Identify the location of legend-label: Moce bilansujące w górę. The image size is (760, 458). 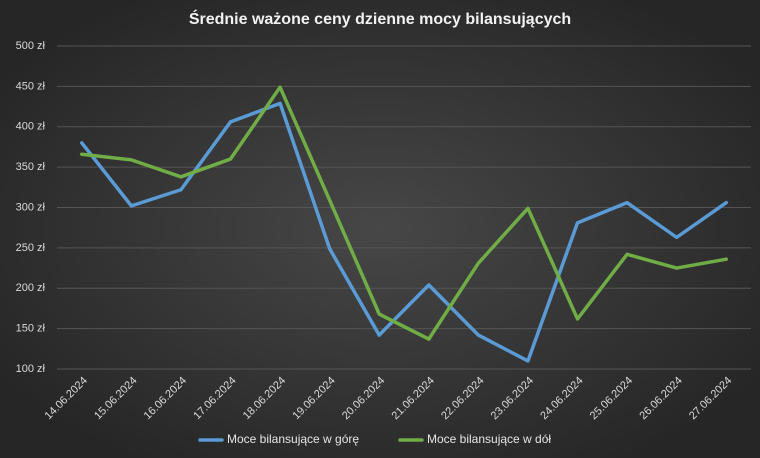
(293, 439).